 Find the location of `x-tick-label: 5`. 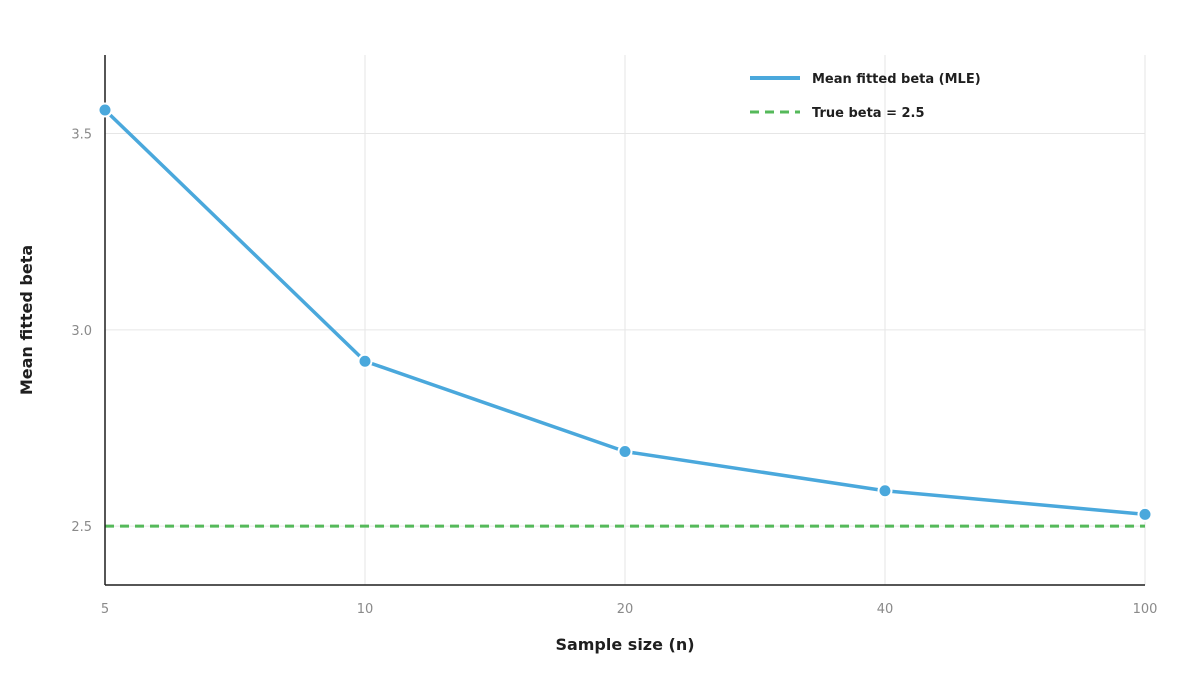

x-tick-label: 5 is located at coordinates (105, 609).